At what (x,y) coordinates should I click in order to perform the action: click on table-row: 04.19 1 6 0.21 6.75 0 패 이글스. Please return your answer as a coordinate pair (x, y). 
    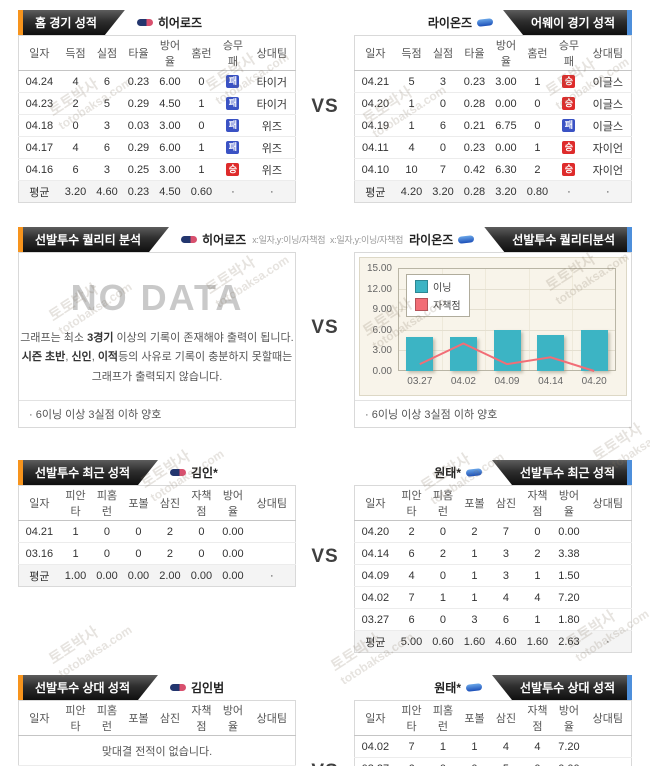
    Looking at the image, I should click on (493, 125).